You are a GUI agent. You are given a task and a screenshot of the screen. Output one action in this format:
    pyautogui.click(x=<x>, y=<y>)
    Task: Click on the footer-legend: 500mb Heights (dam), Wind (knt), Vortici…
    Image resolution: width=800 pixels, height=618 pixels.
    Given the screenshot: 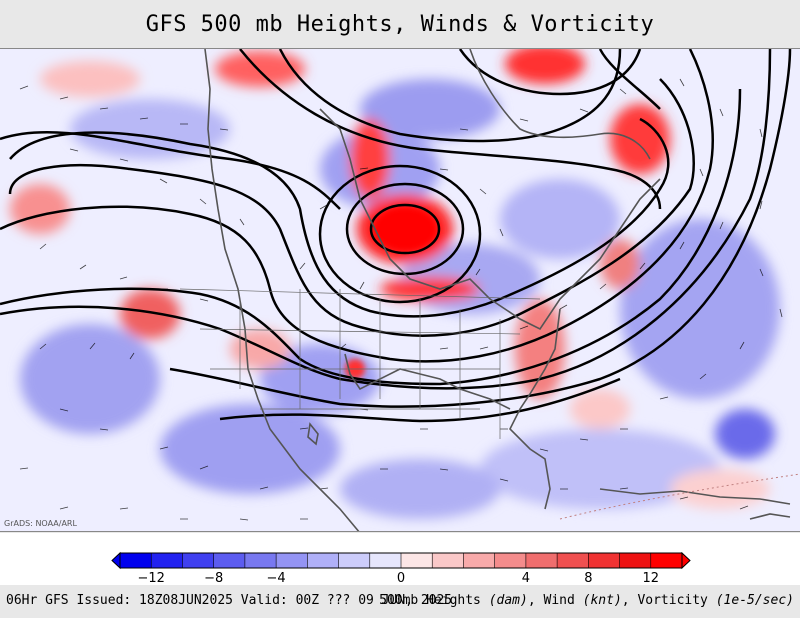 What is the action you would take?
    pyautogui.click(x=586, y=600)
    